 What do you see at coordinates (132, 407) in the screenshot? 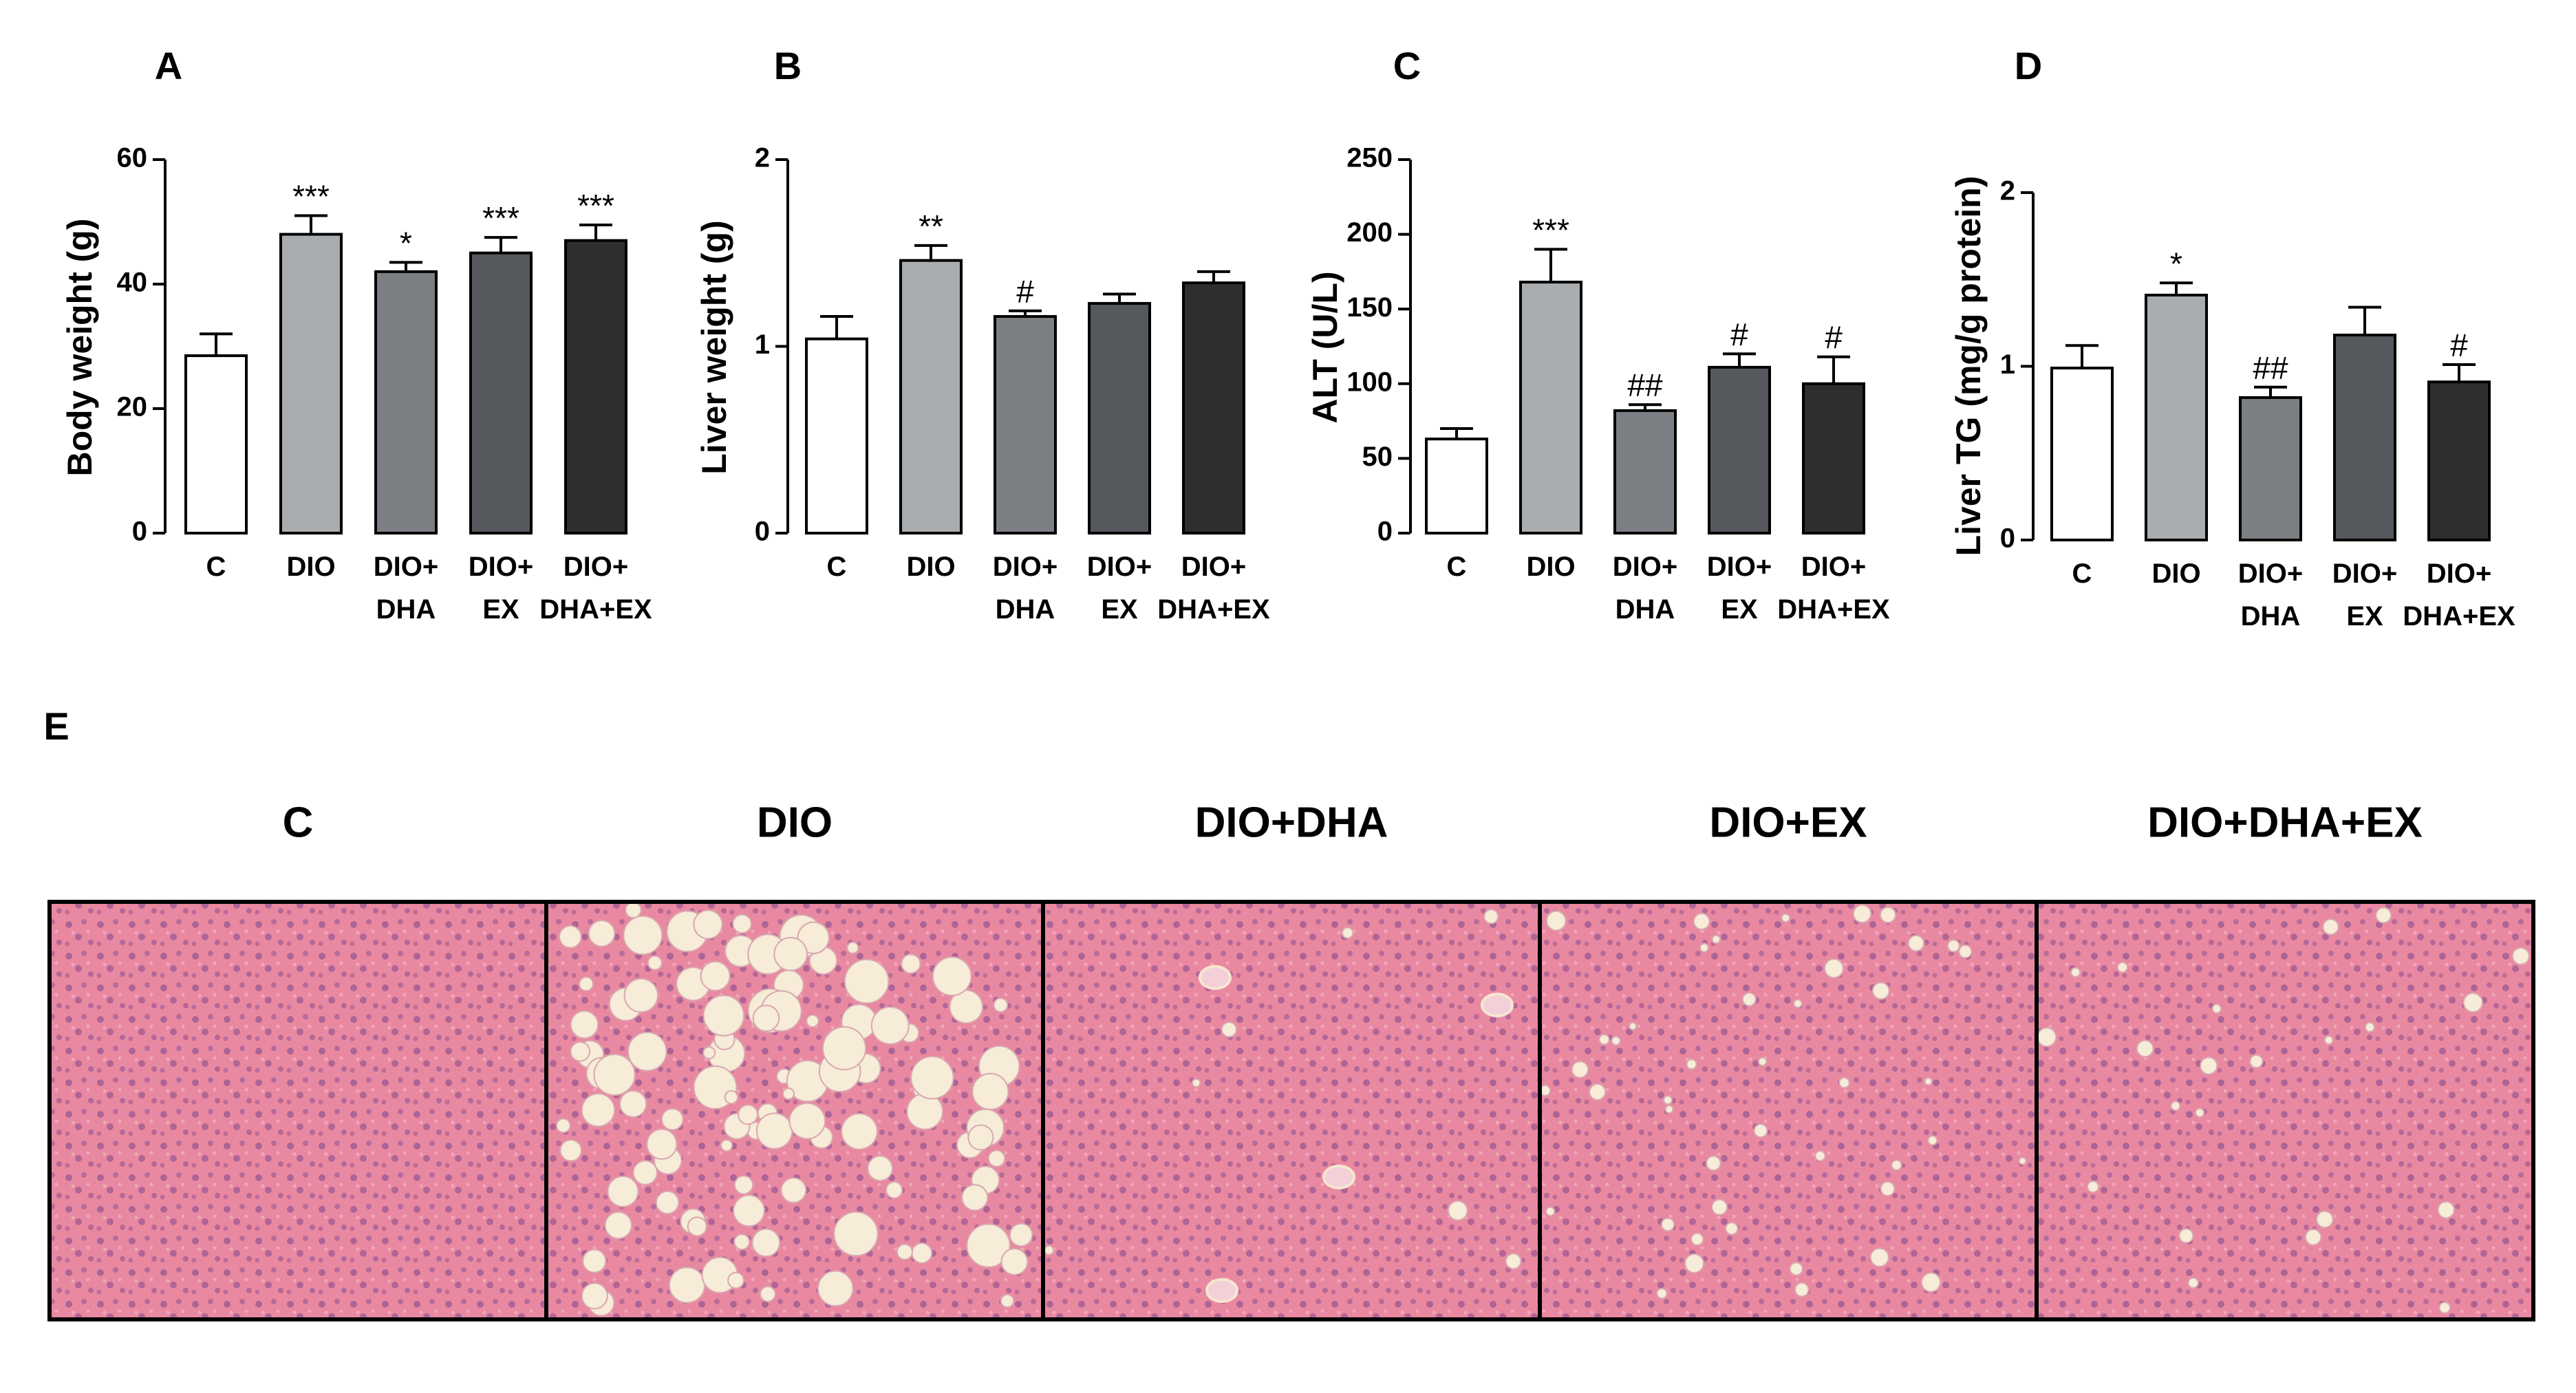
I see `y-tick-label: 20` at bounding box center [132, 407].